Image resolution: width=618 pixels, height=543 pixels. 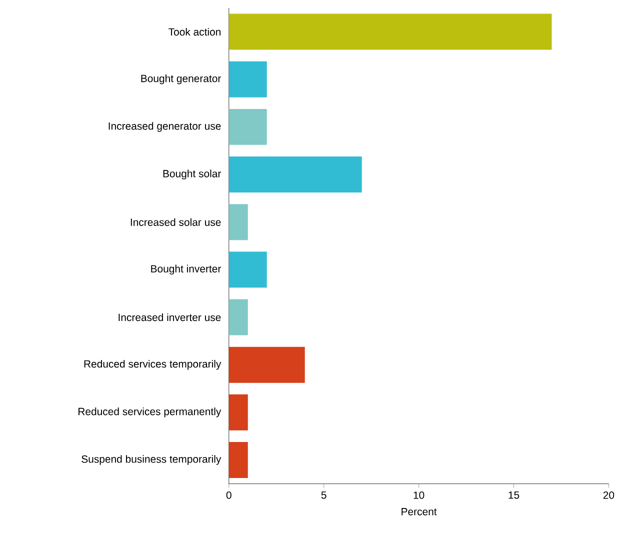 What do you see at coordinates (186, 269) in the screenshot?
I see `y-tick-label: Bought inverter` at bounding box center [186, 269].